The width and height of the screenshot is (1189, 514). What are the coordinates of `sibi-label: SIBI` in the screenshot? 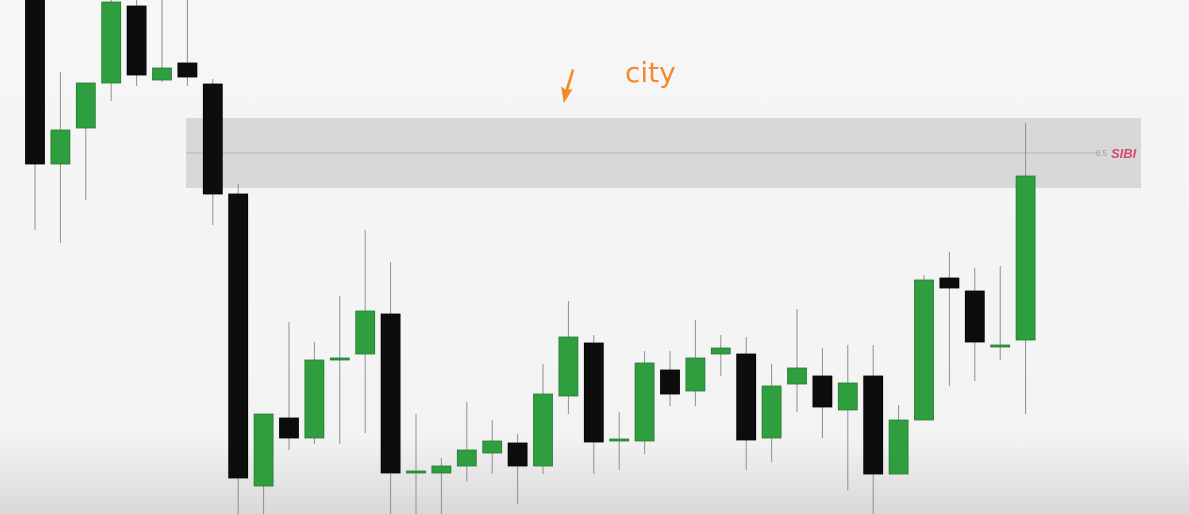 It's located at (1124, 153).